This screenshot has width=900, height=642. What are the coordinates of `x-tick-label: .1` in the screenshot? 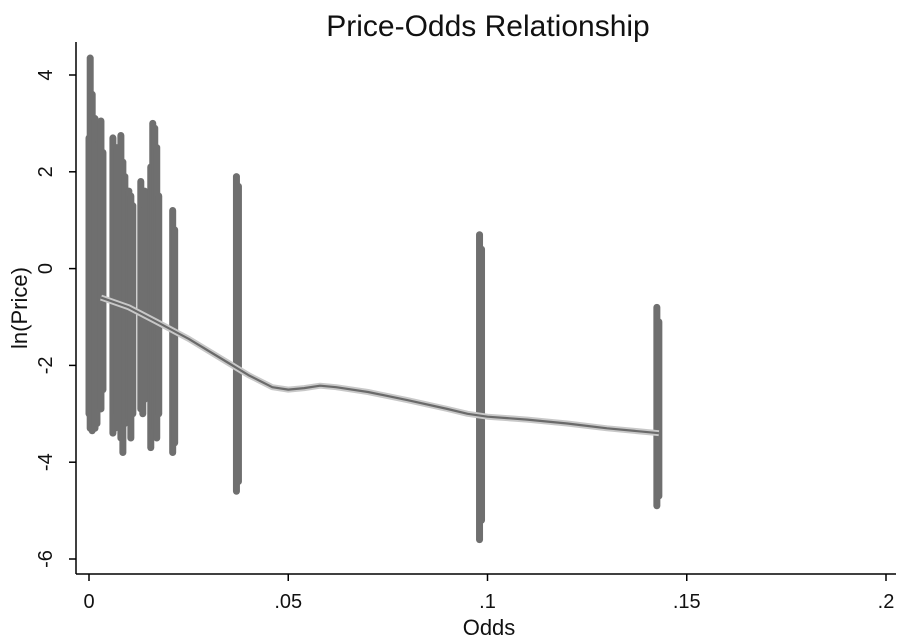 It's located at (487, 602).